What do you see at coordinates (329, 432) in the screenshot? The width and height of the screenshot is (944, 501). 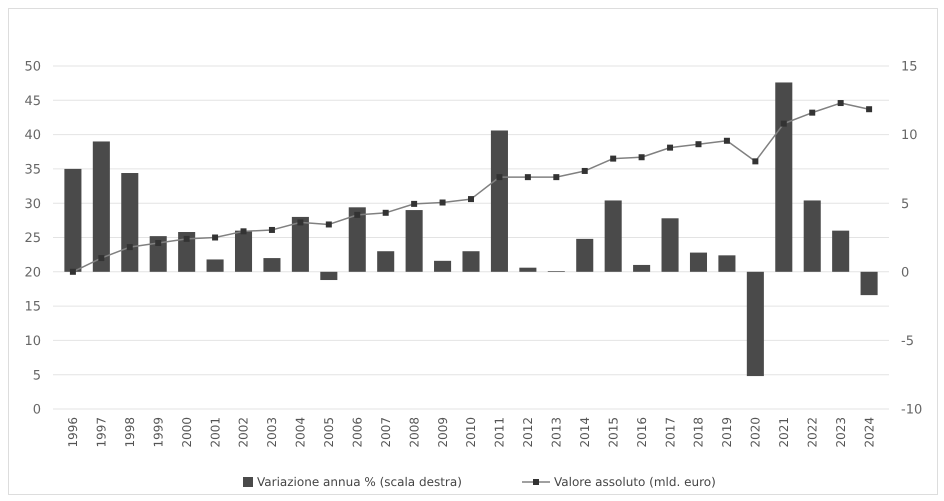 I see `x-tick-label: 2005` at bounding box center [329, 432].